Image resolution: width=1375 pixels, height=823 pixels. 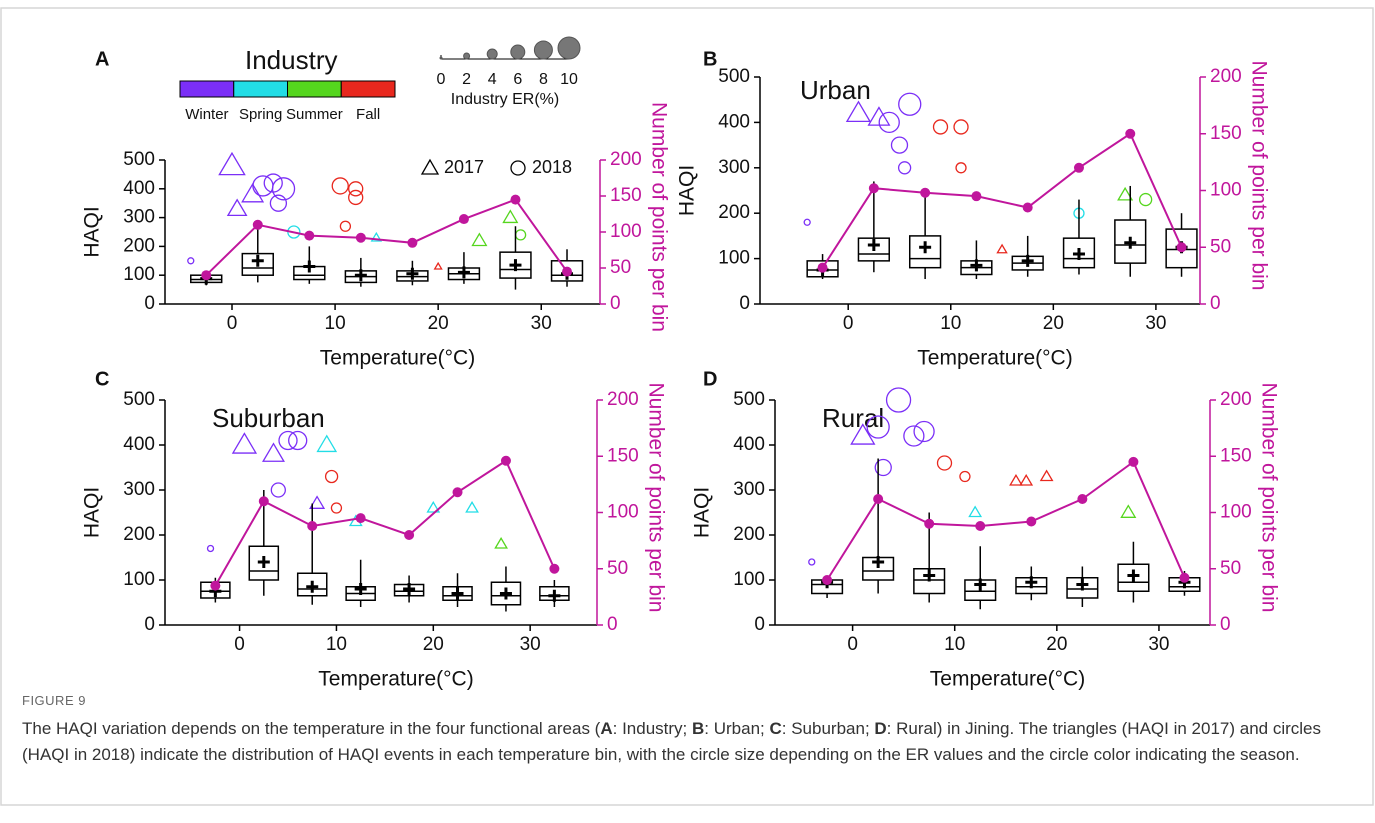 What do you see at coordinates (260, 114) in the screenshot?
I see `season-label: Spring` at bounding box center [260, 114].